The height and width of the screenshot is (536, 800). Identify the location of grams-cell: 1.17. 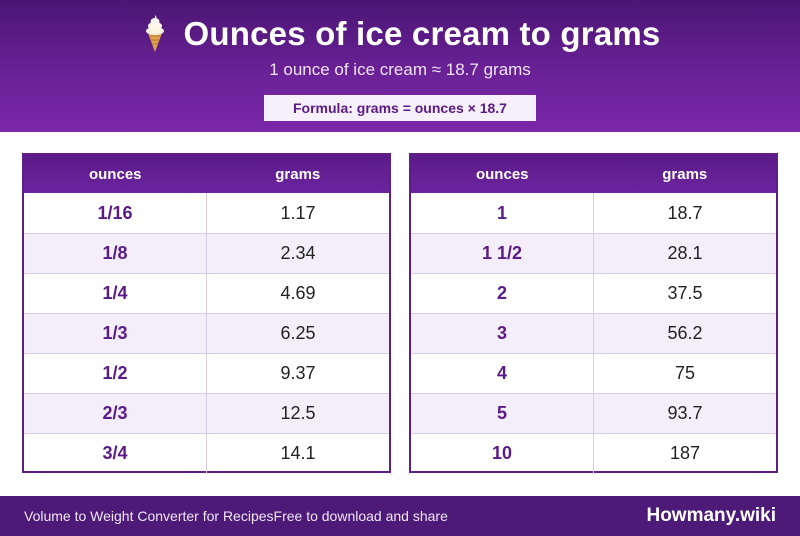
(298, 212).